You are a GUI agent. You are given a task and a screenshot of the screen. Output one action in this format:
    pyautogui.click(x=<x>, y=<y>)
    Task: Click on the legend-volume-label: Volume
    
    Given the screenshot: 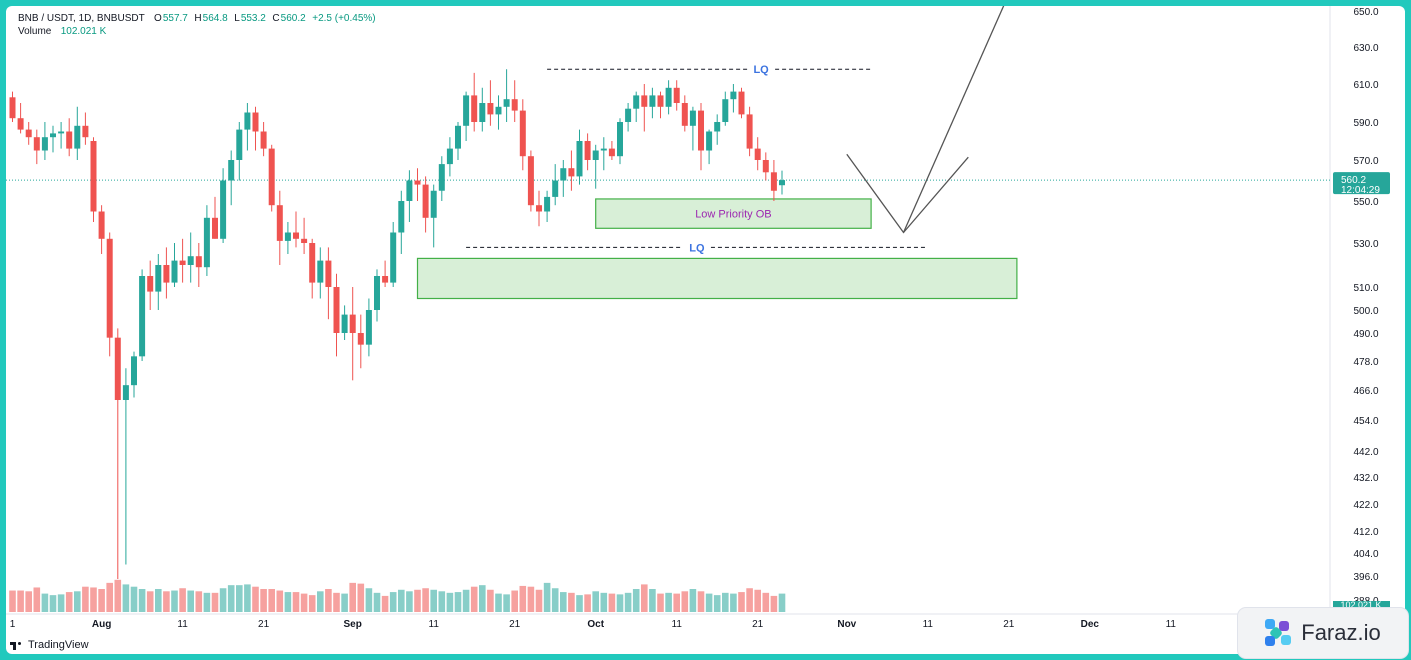 What is the action you would take?
    pyautogui.click(x=35, y=31)
    